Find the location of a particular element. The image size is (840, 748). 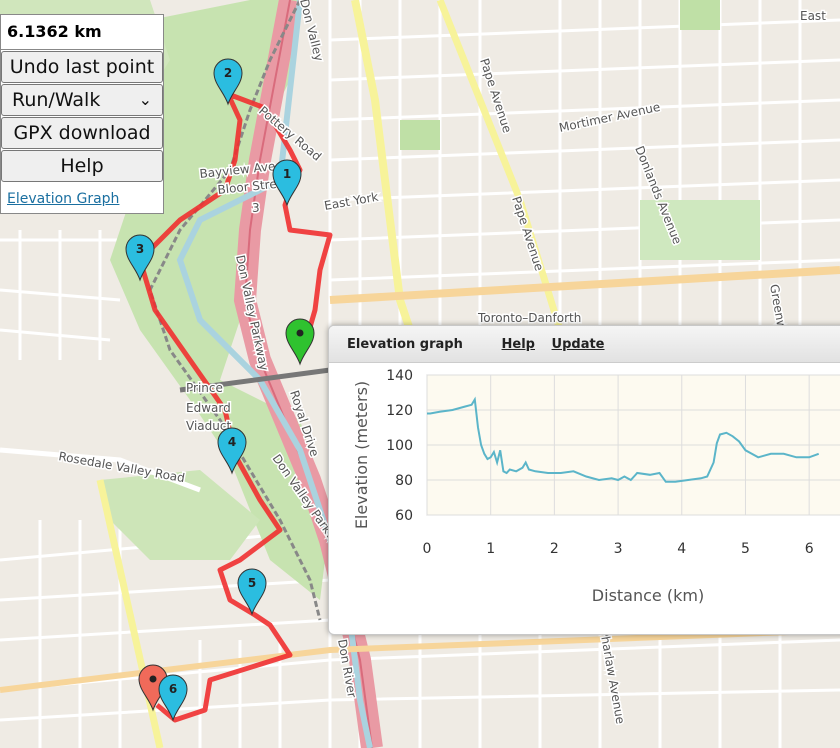

map-label: Toronto–Danforth is located at coordinates (529, 318).